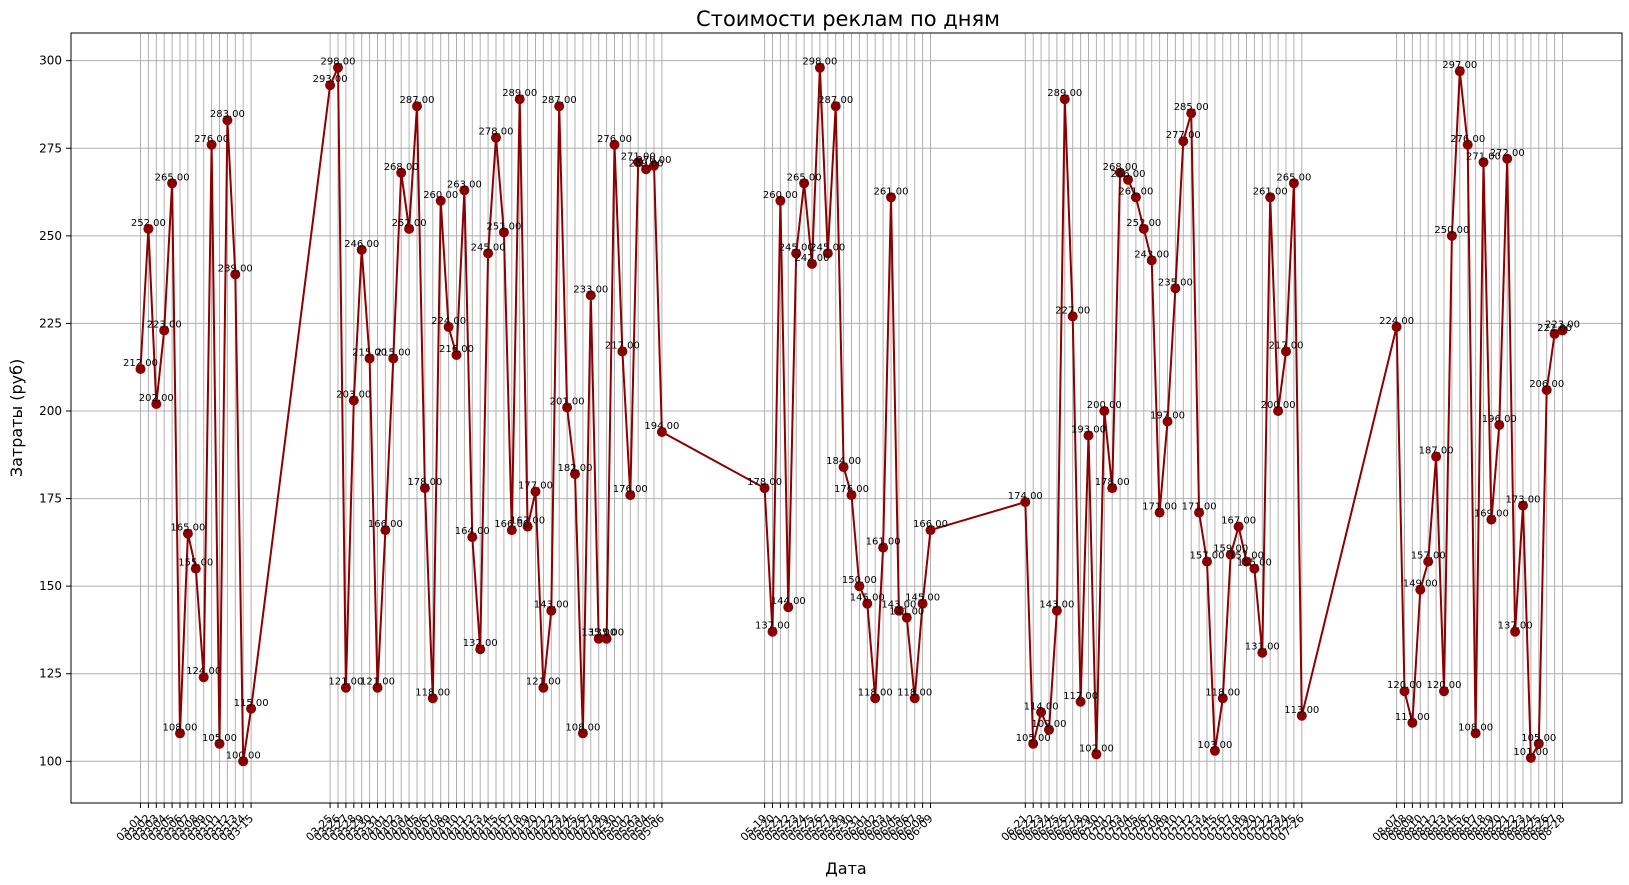  Describe the element at coordinates (50, 499) in the screenshot. I see `y-tick-label: 175` at that location.